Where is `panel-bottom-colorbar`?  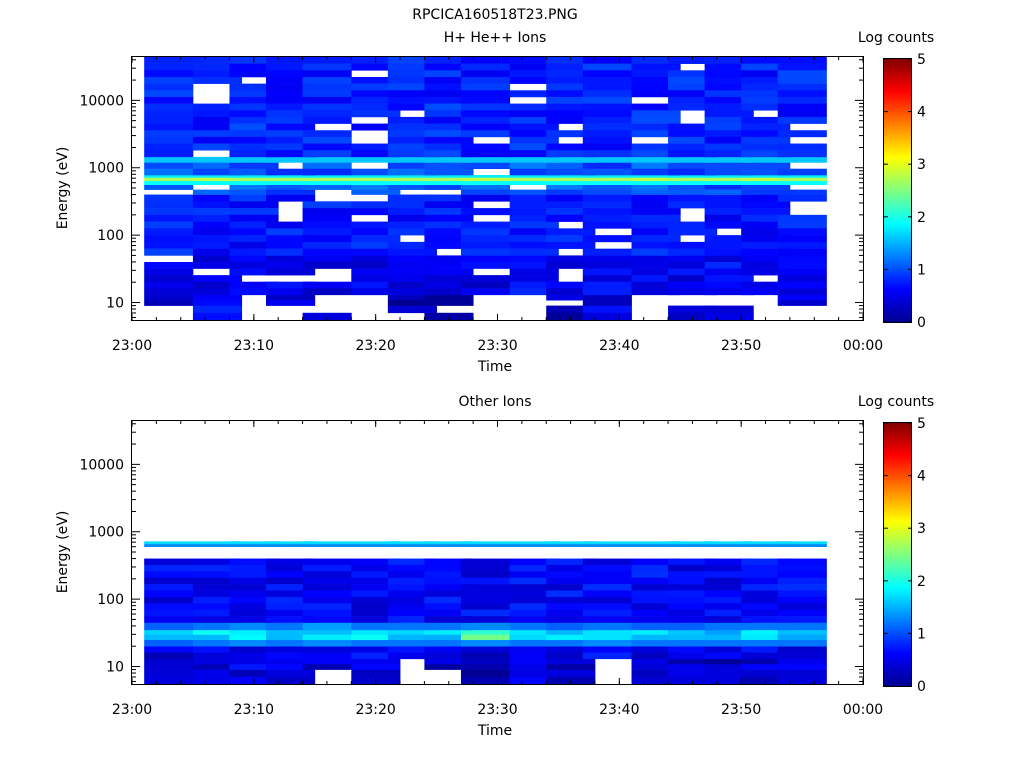
panel-bottom-colorbar is located at coordinates (897, 554).